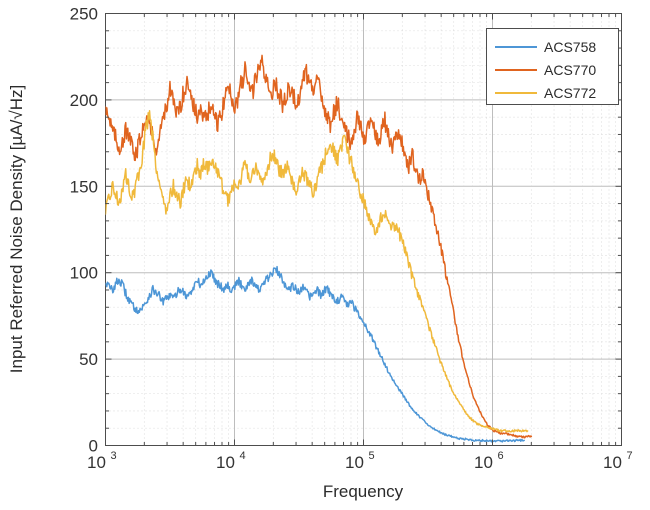  Describe the element at coordinates (84, 186) in the screenshot. I see `y-tick-label: 150` at that location.